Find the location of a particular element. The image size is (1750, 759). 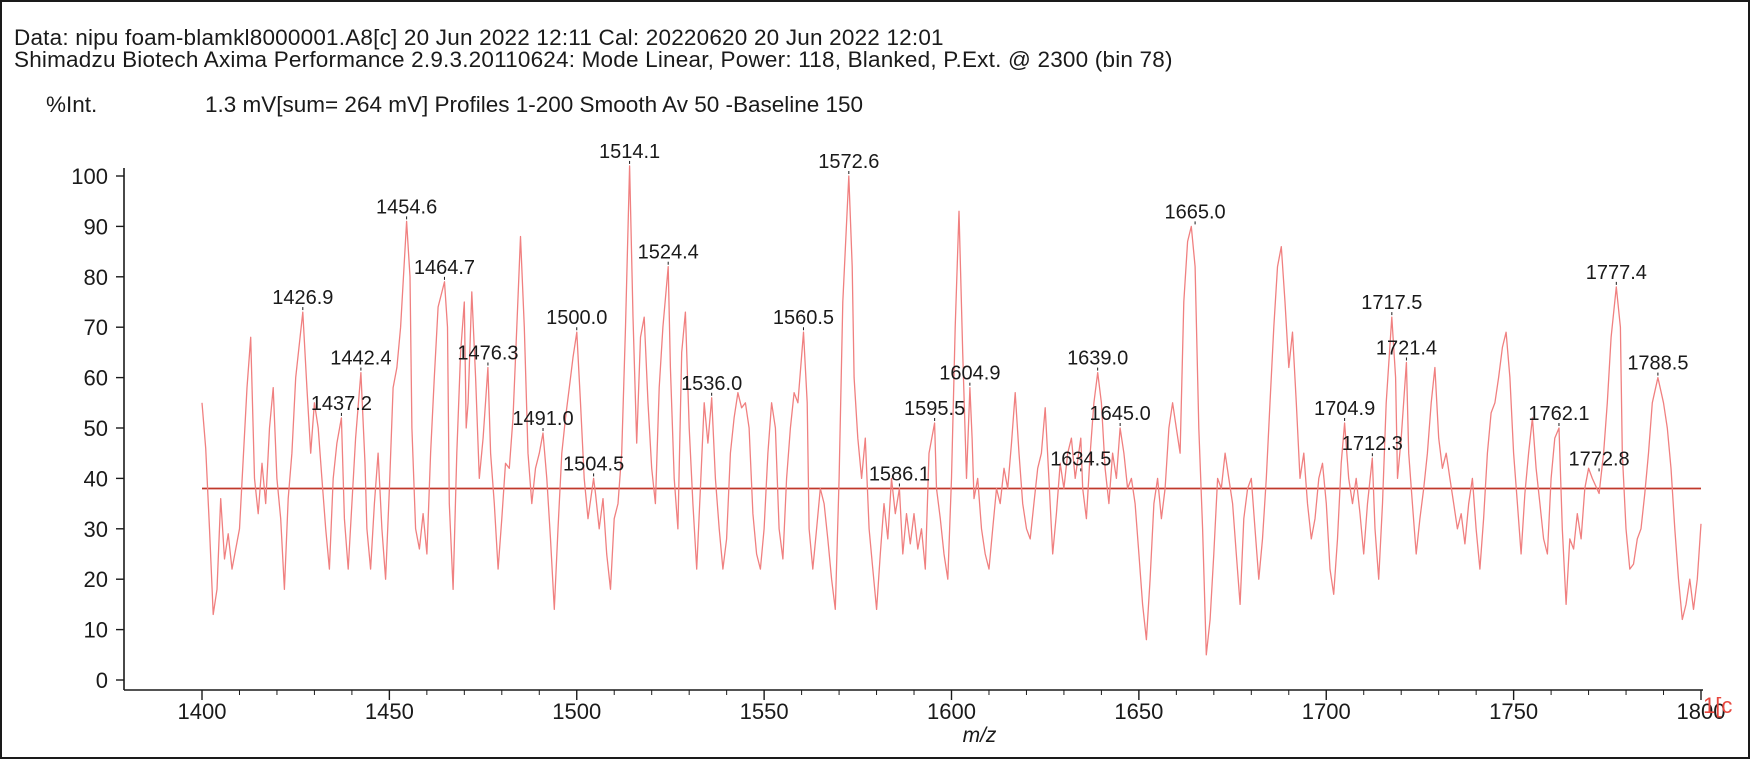

x-axis-label: m/z is located at coordinates (980, 735).